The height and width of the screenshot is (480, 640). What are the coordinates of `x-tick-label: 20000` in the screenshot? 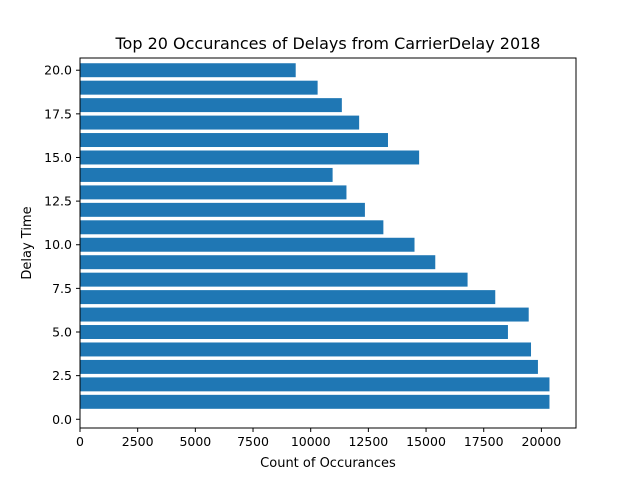 It's located at (542, 441).